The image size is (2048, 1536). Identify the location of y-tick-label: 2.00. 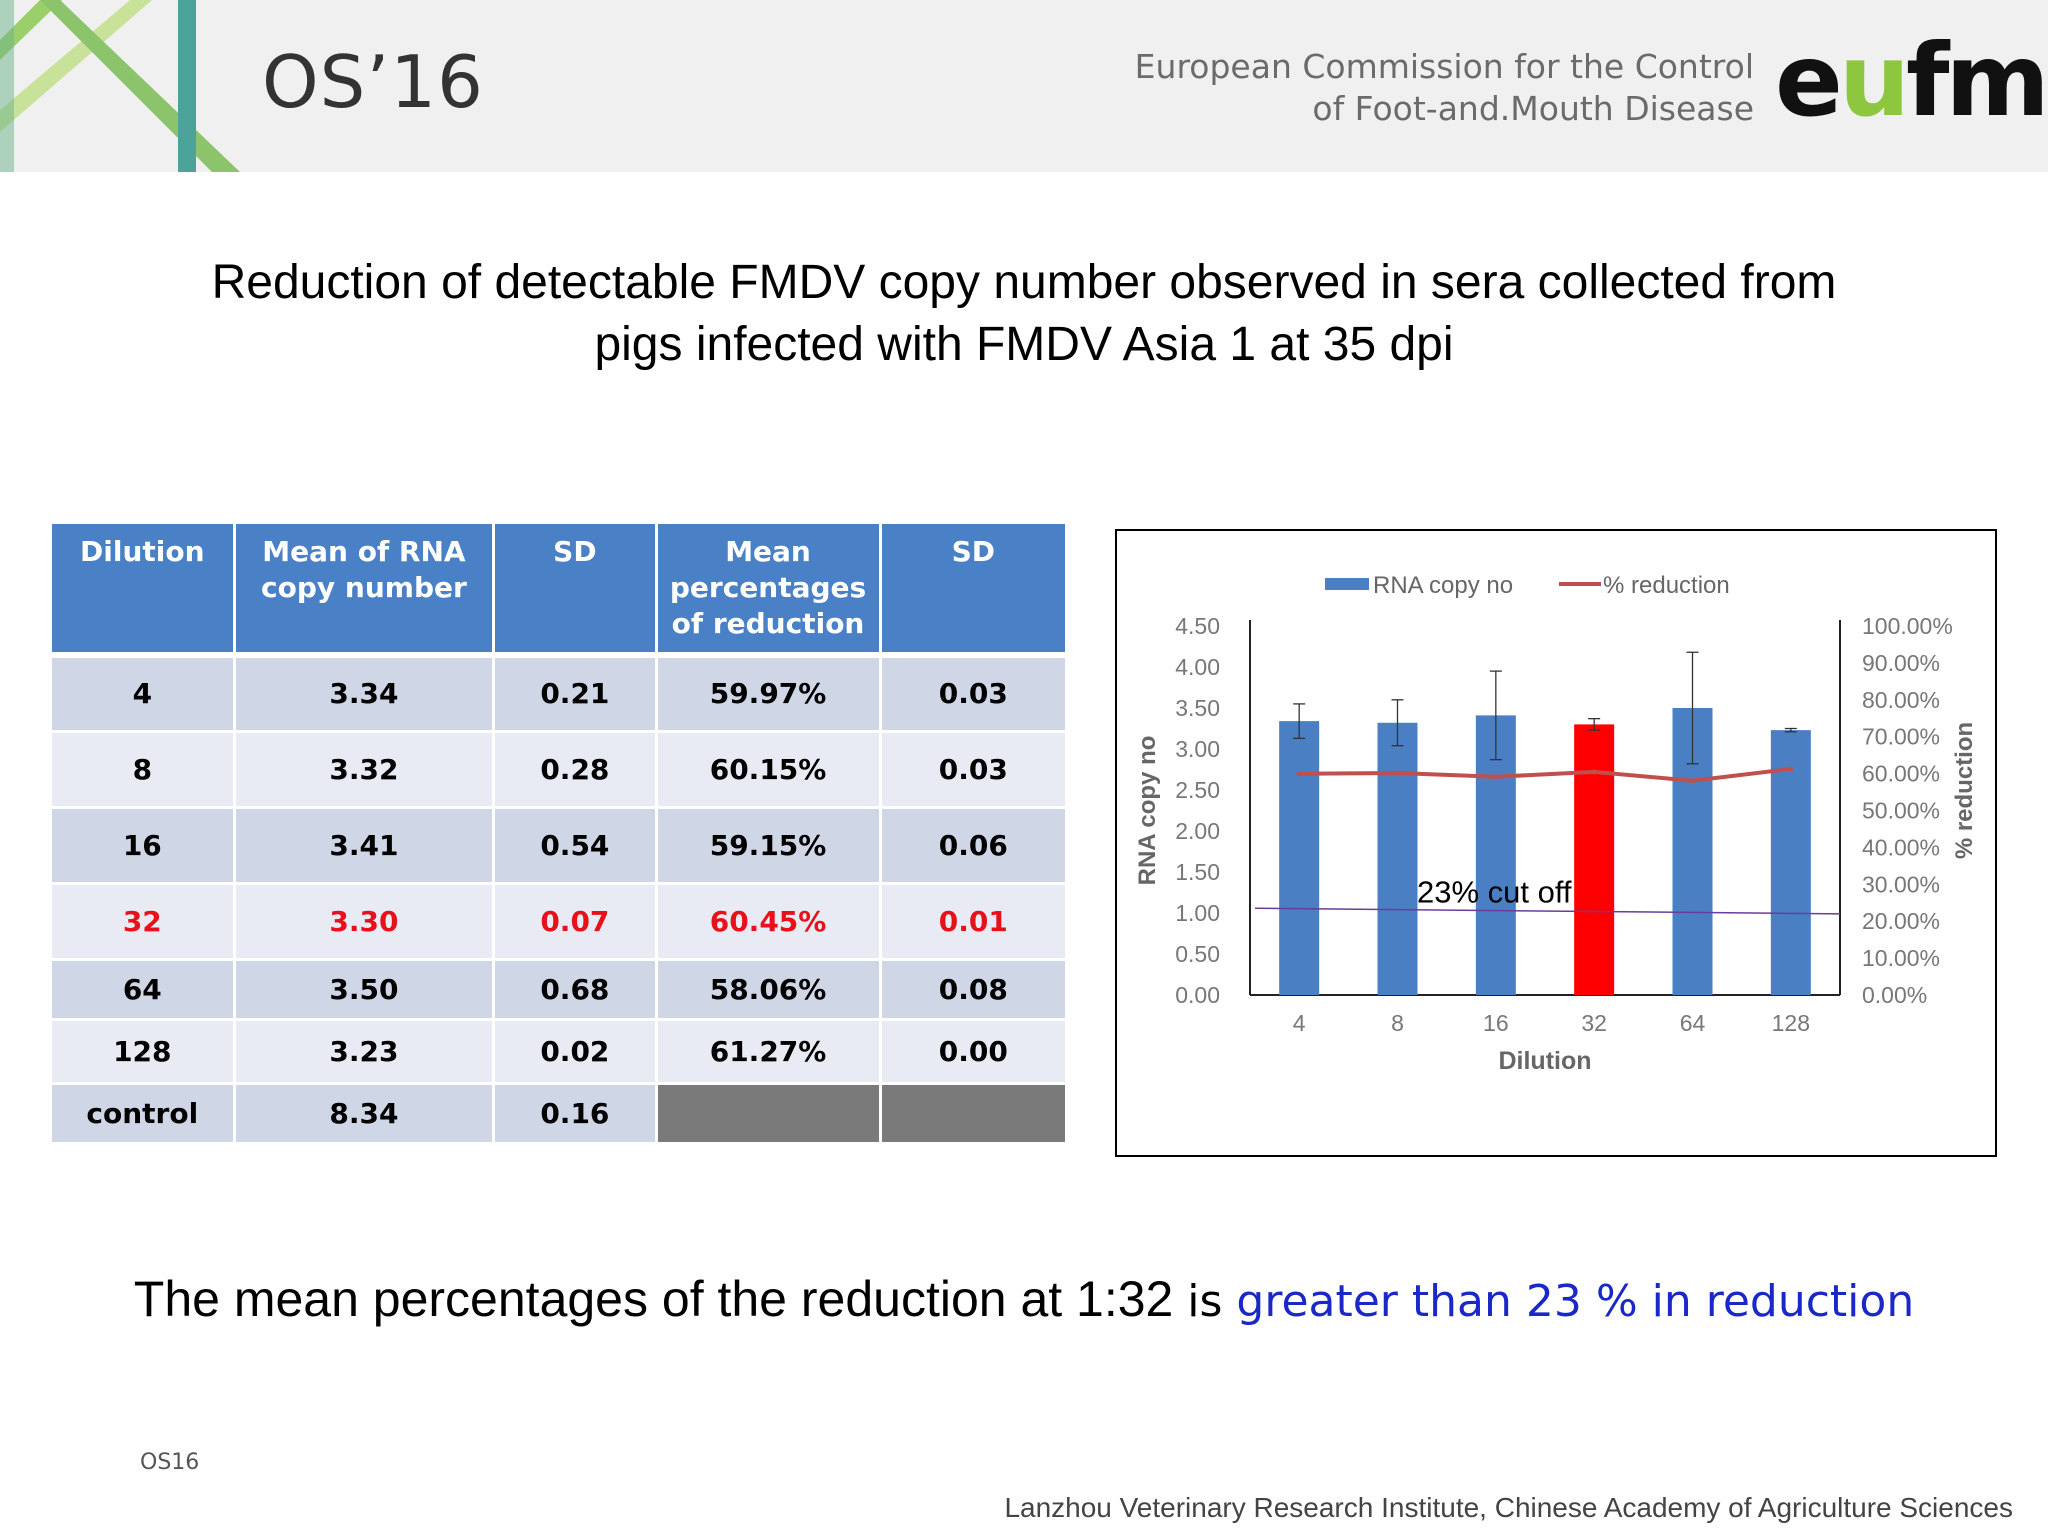
(1197, 831).